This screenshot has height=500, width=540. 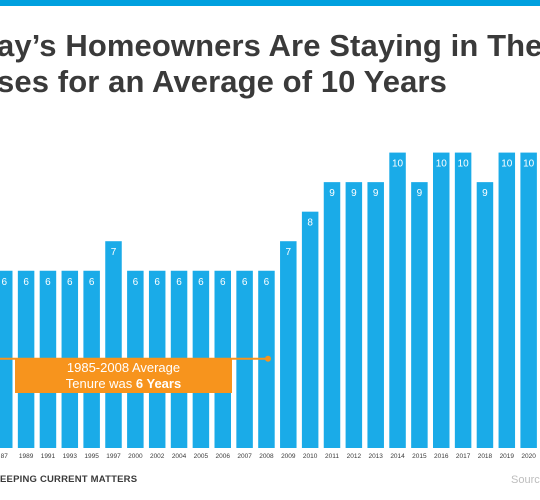 What do you see at coordinates (270, 3) in the screenshot?
I see `top-accent-bar` at bounding box center [270, 3].